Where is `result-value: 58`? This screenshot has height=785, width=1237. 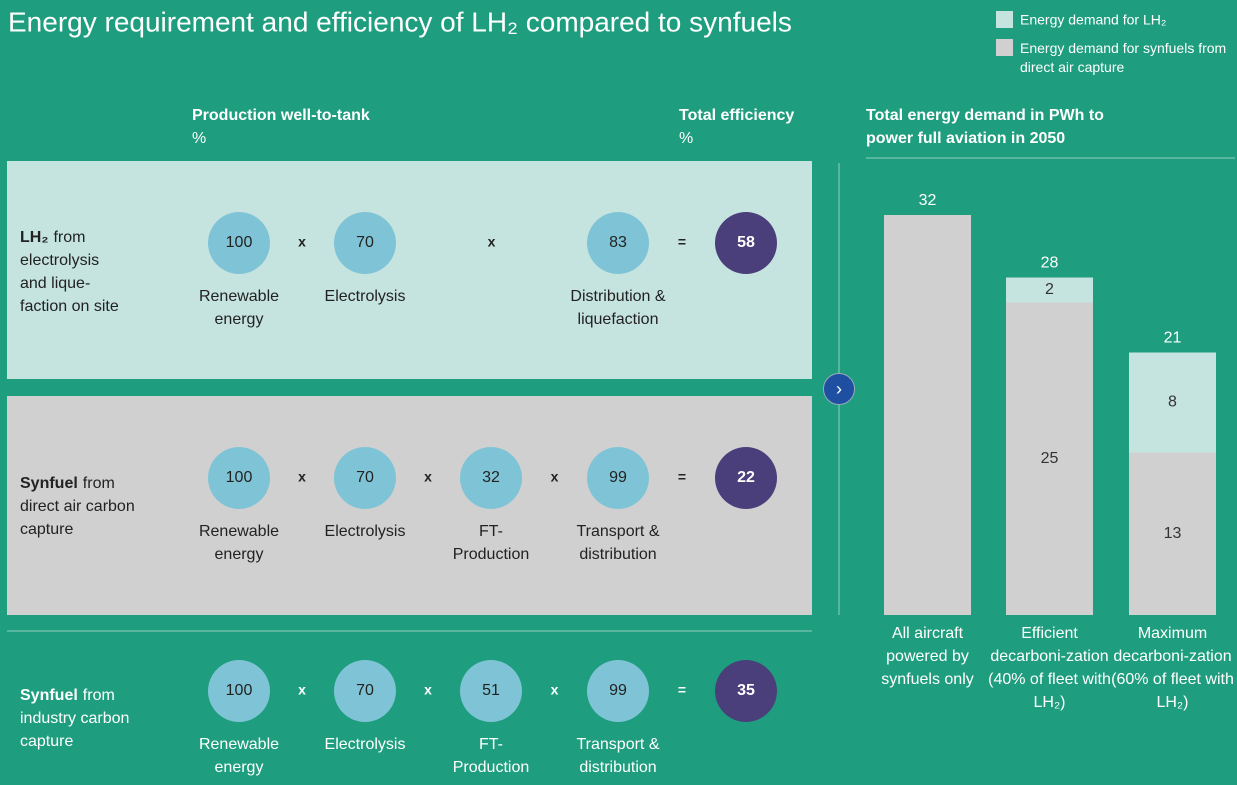 result-value: 58 is located at coordinates (746, 242).